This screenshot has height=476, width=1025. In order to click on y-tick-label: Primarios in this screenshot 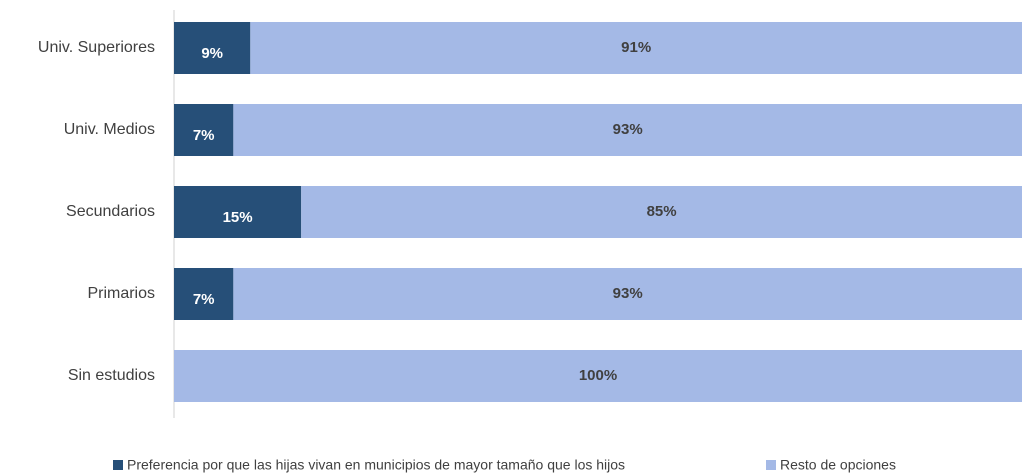, I will do `click(121, 293)`.